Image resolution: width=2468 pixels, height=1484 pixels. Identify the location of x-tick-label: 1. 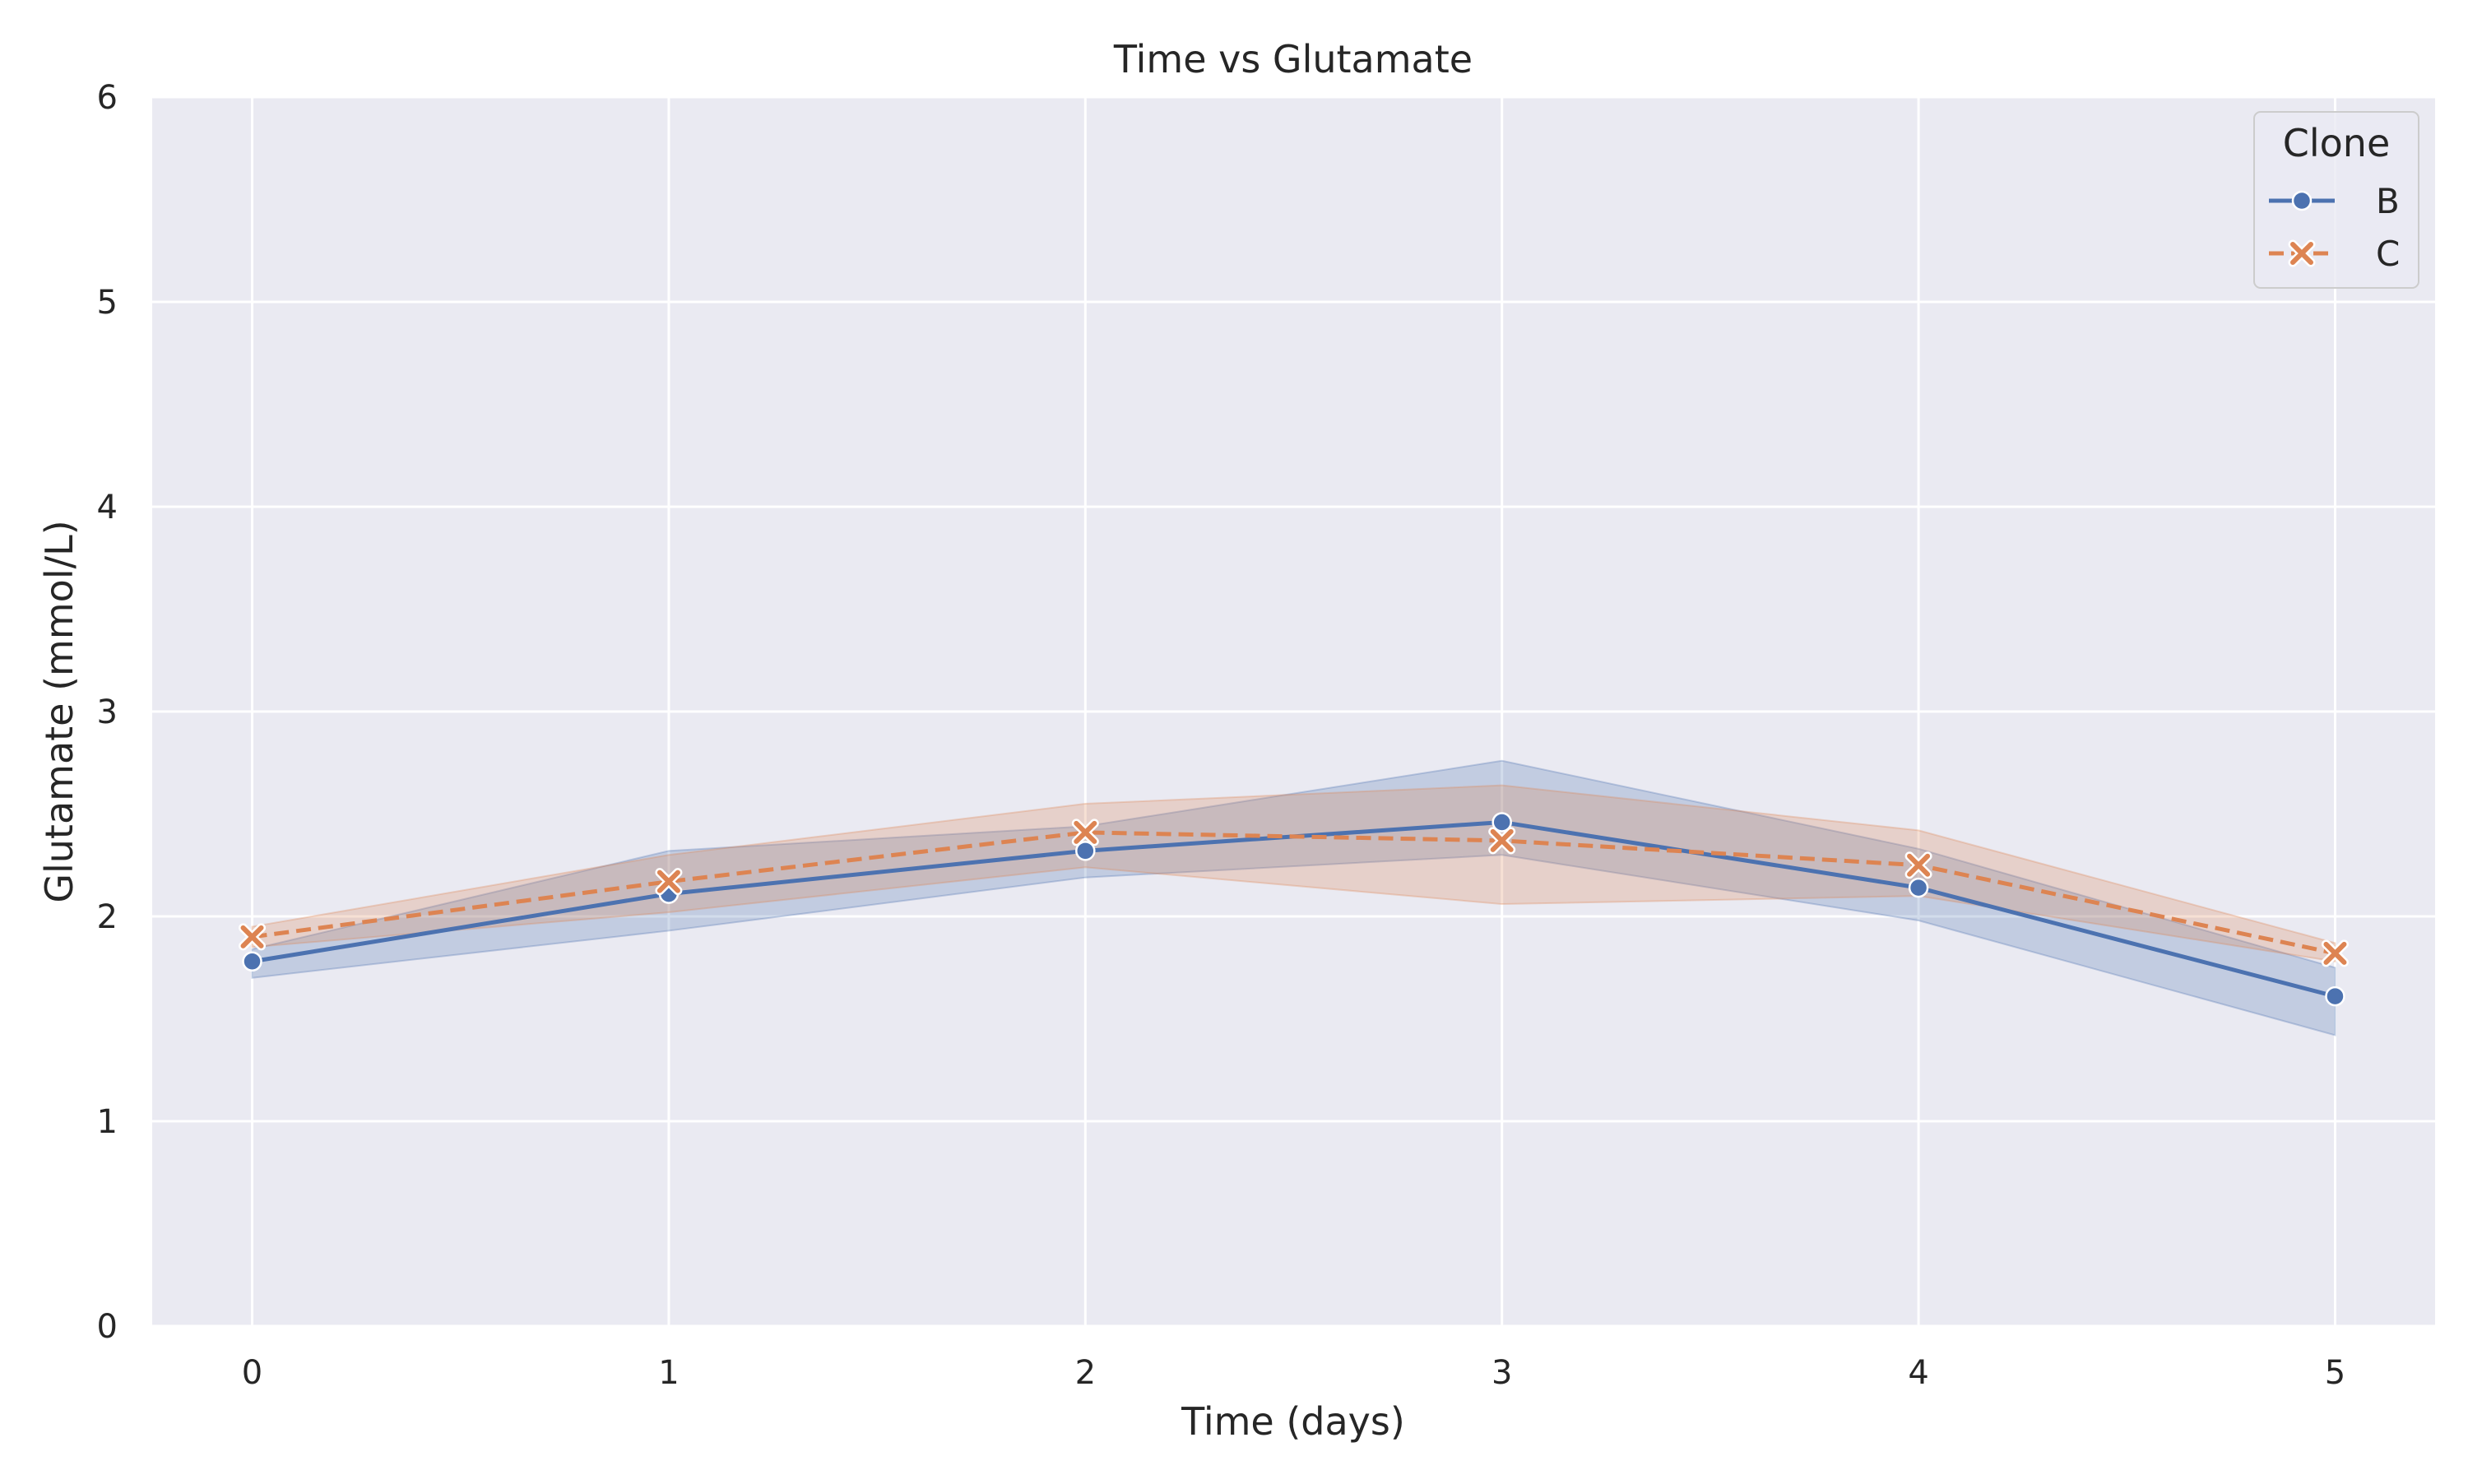
(668, 1373).